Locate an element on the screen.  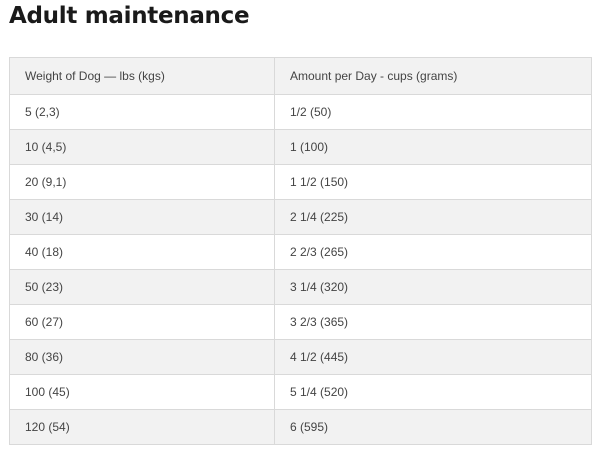
cell-weight: 60 (27) is located at coordinates (142, 322).